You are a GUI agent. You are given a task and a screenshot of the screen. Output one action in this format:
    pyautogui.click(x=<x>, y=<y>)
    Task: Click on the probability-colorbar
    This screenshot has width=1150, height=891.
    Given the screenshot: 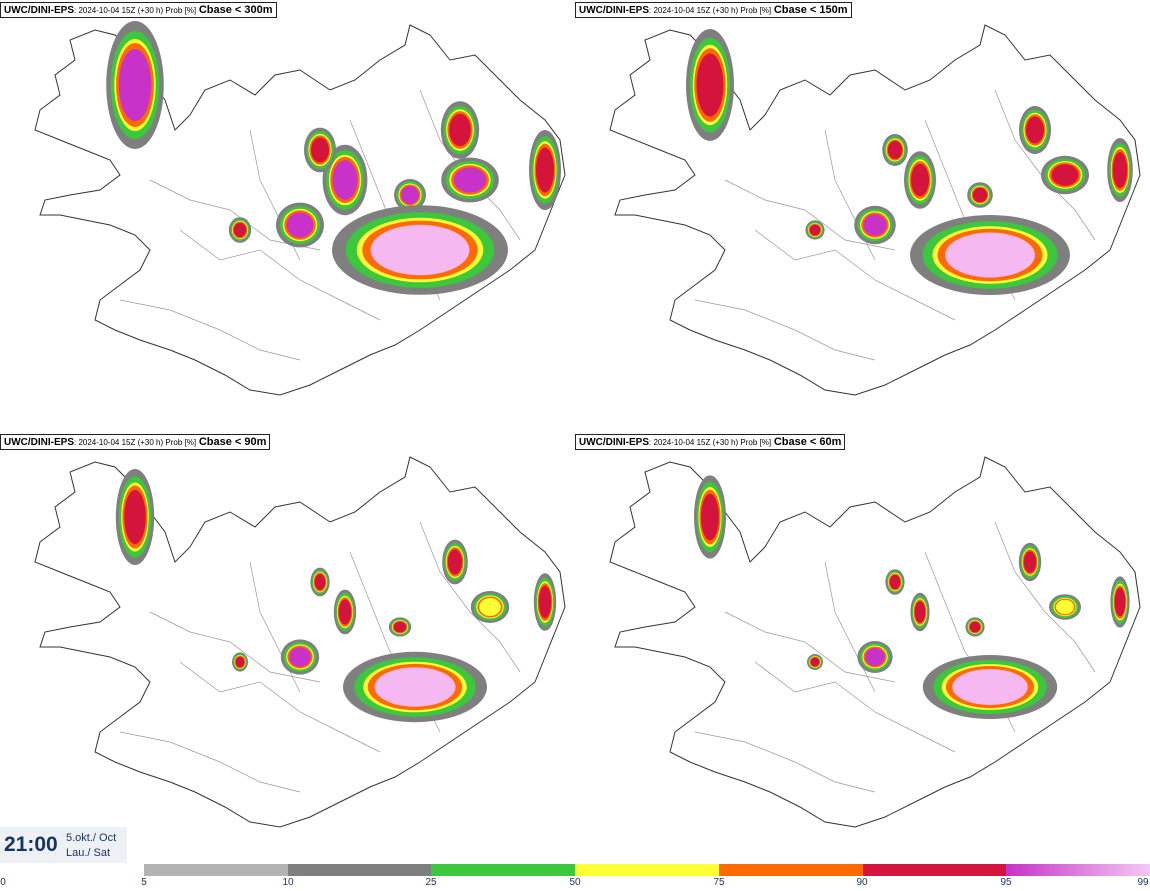 What is the action you would take?
    pyautogui.click(x=647, y=870)
    